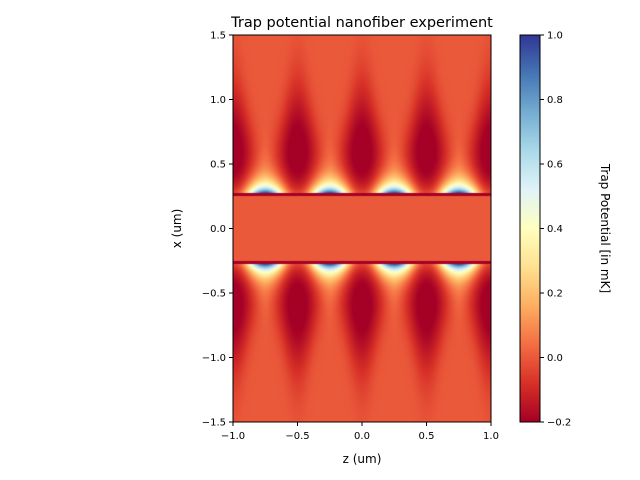 This screenshot has height=480, width=640. Describe the element at coordinates (555, 165) in the screenshot. I see `colorbar-tick-label: 0.6` at that location.